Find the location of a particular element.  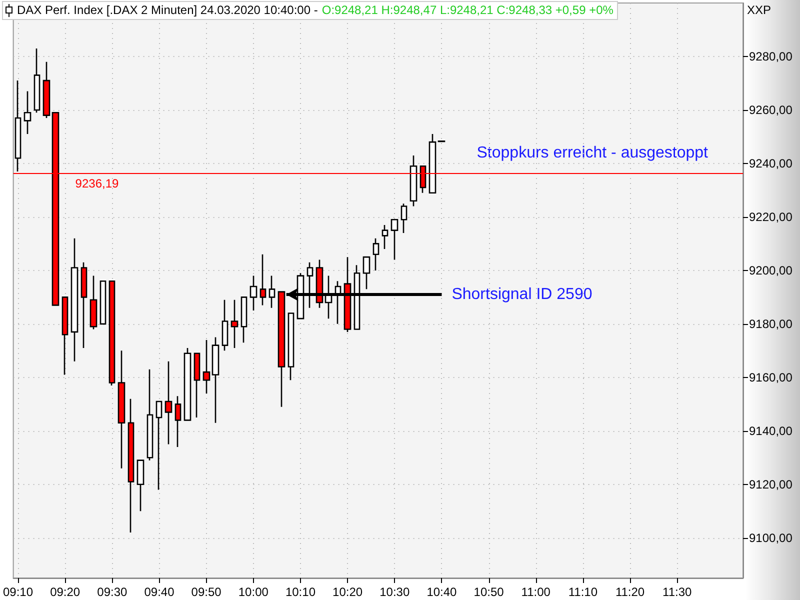

x-tick-label: 09:50 is located at coordinates (206, 592).